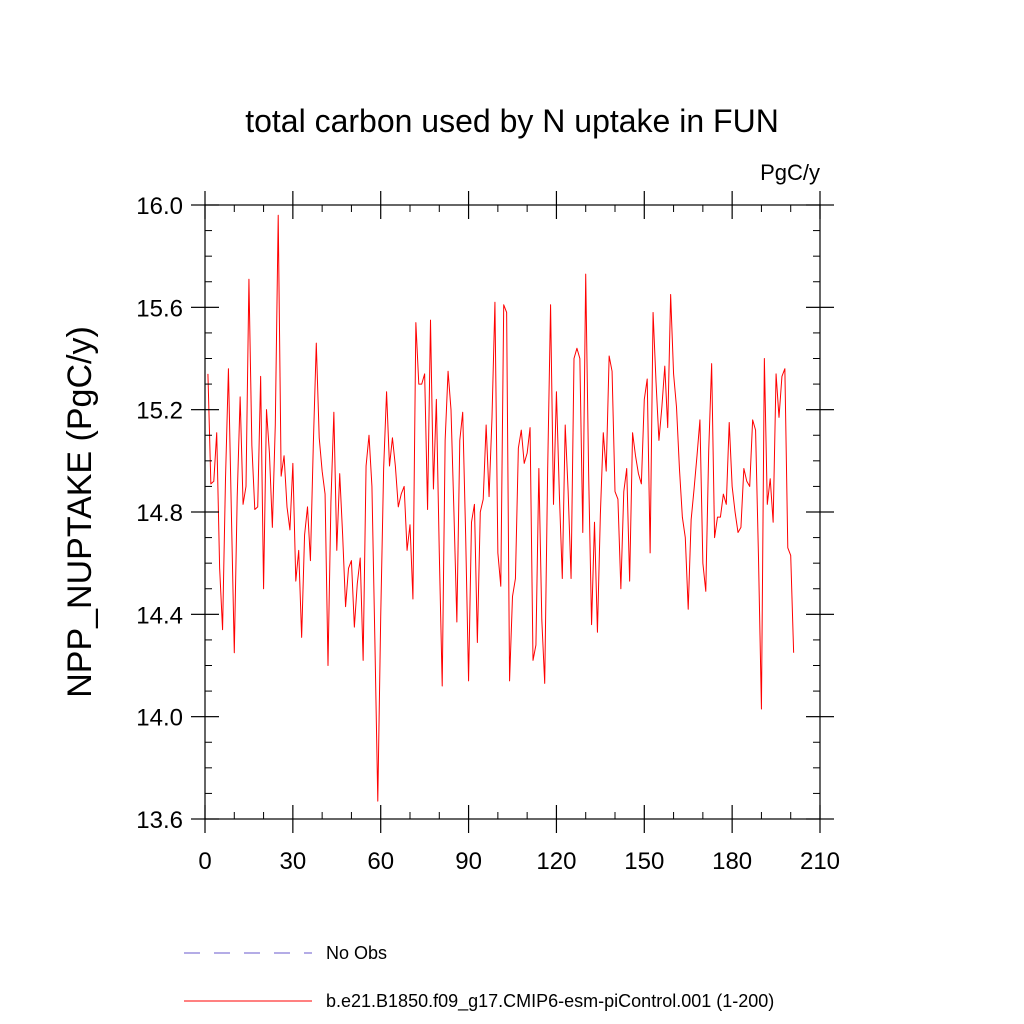  I want to click on x-tick-label: 30, so click(293, 861).